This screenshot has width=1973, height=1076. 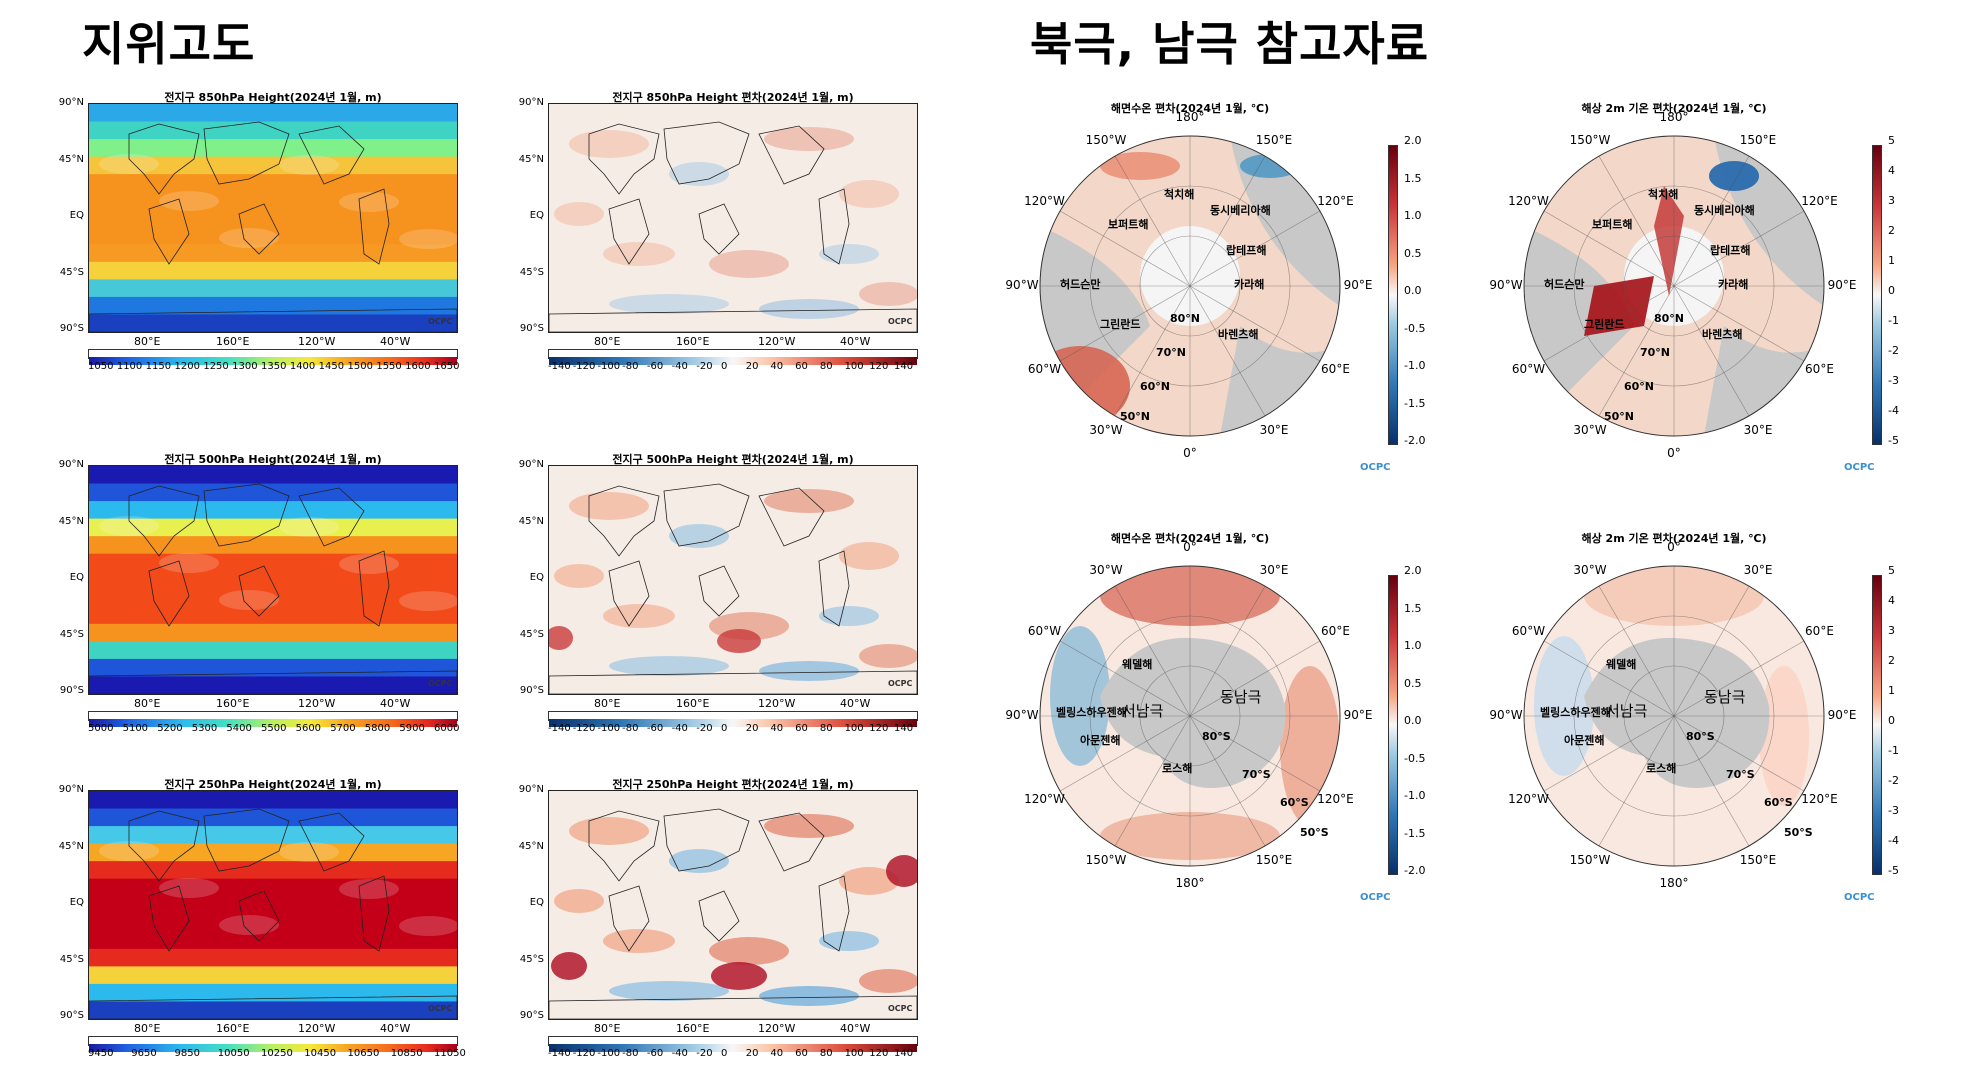 What do you see at coordinates (1604, 324) in the screenshot?
I see `sea-label: 그린란드` at bounding box center [1604, 324].